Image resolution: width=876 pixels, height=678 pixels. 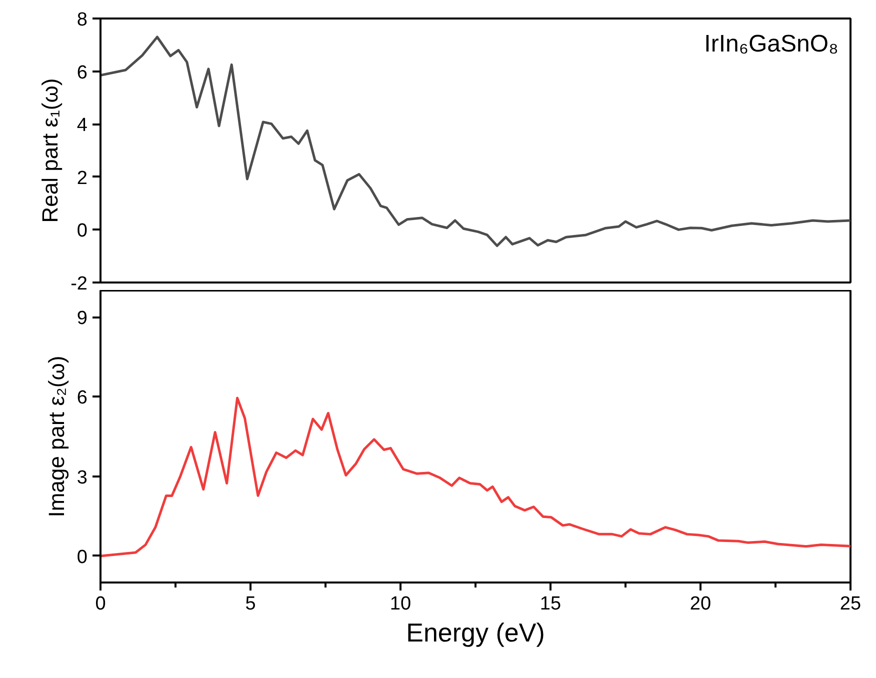 What do you see at coordinates (82, 20) in the screenshot?
I see `y-tick-label: 8` at bounding box center [82, 20].